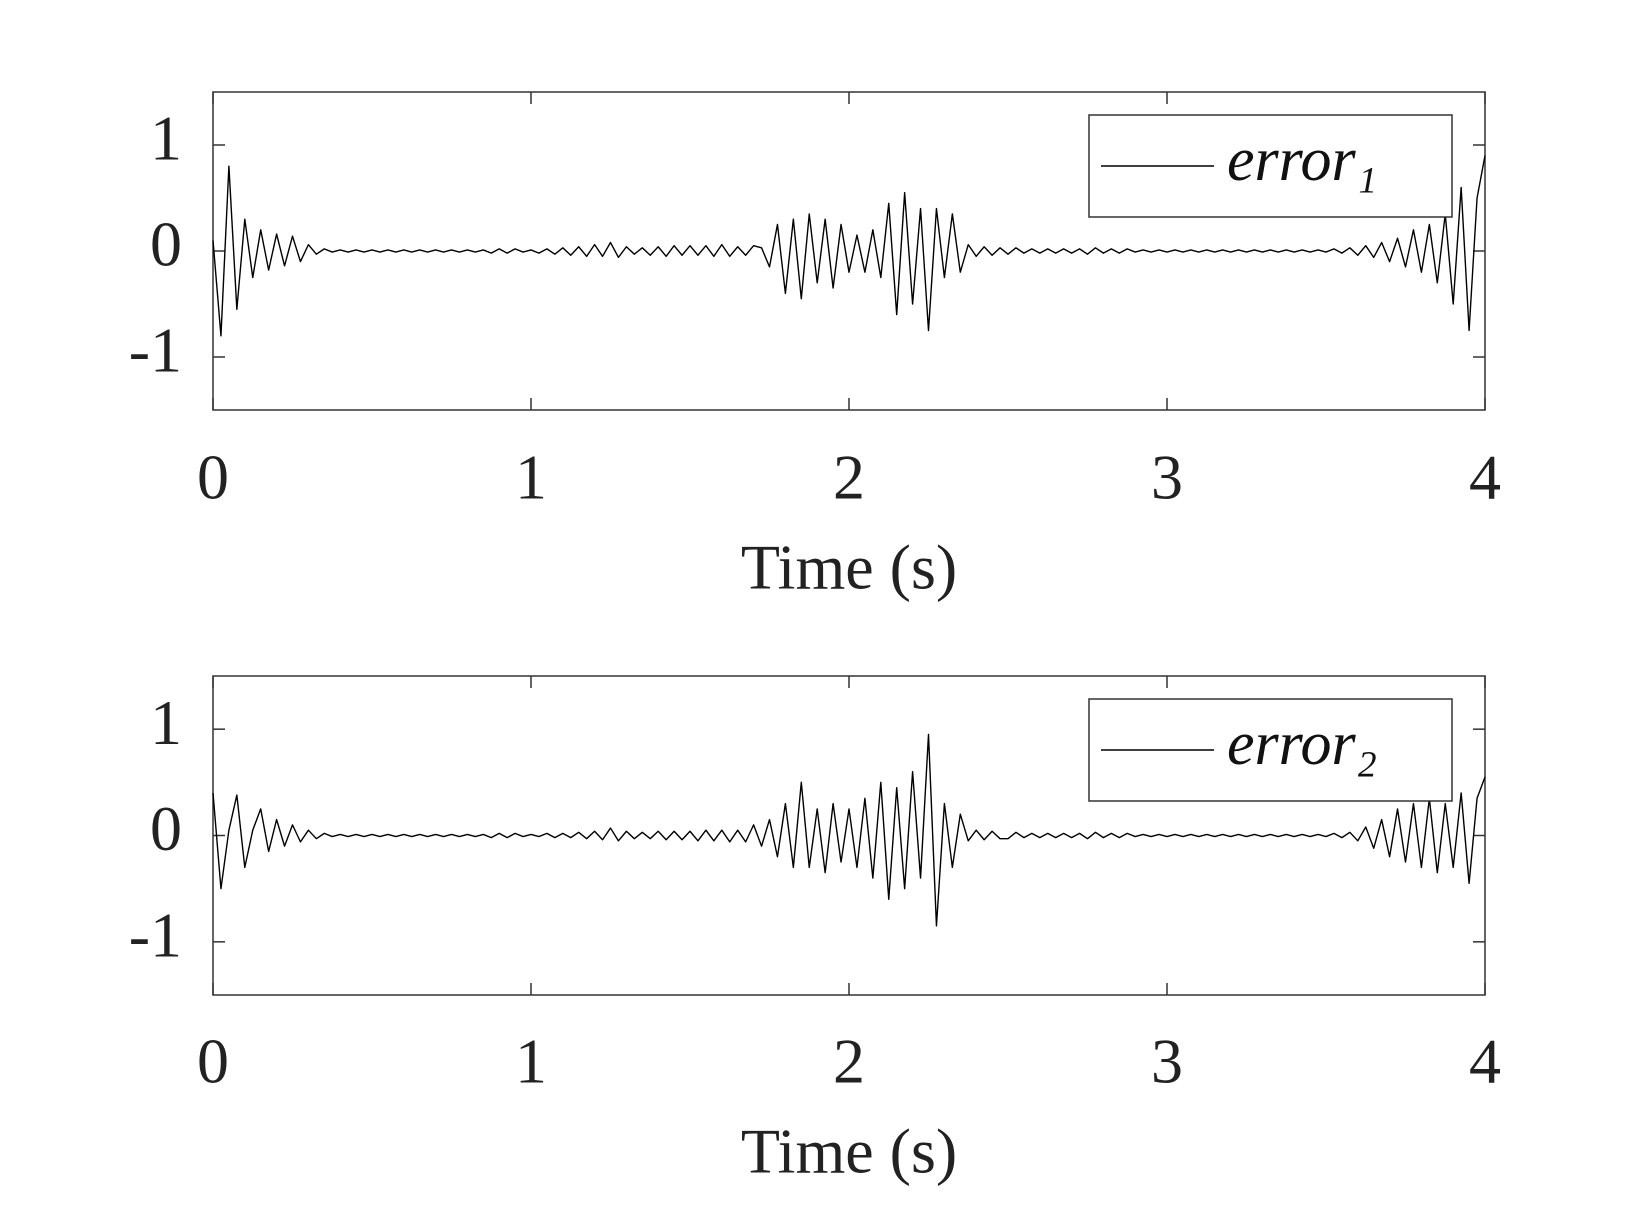  I want to click on legend: error₁, so click(1270, 166).